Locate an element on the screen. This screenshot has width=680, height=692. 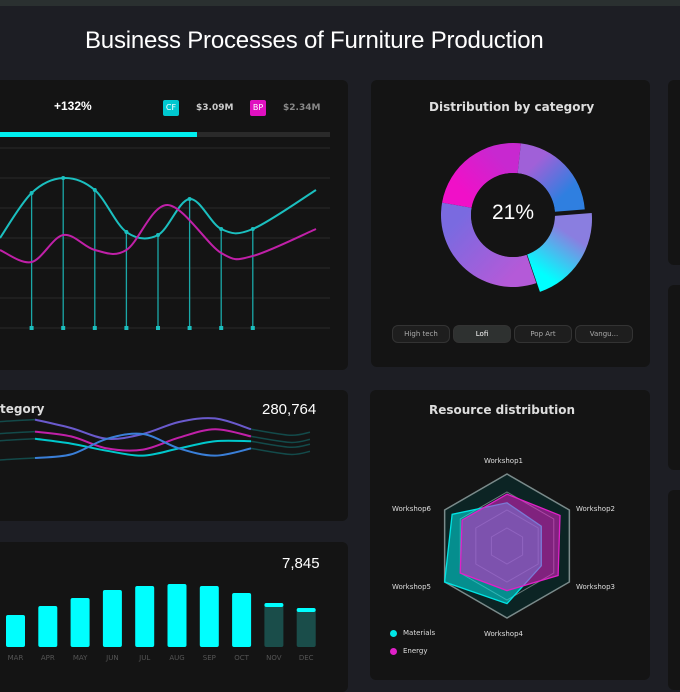
style-option: Lofi is located at coordinates (482, 334).